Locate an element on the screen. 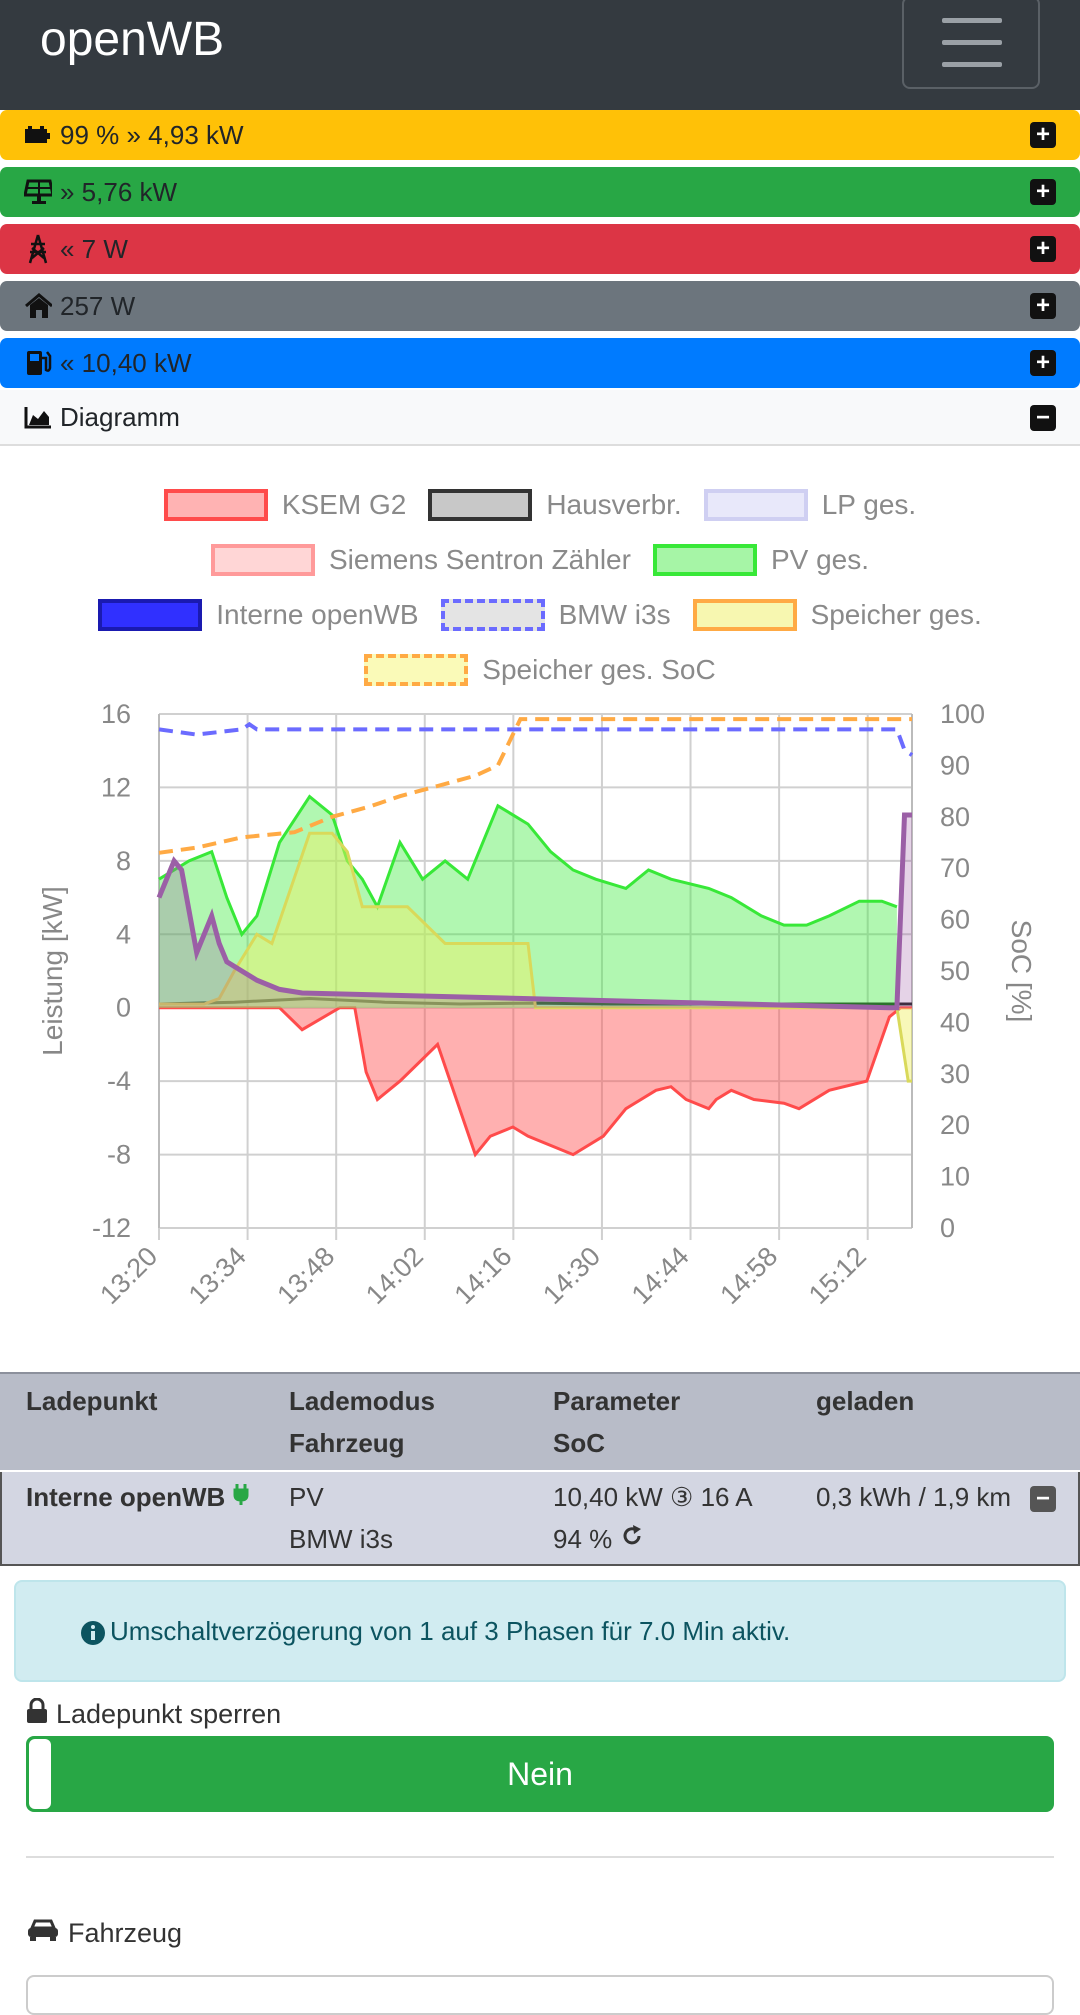 The width and height of the screenshot is (1080, 2015). col-parameter: Parameter is located at coordinates (617, 1401).